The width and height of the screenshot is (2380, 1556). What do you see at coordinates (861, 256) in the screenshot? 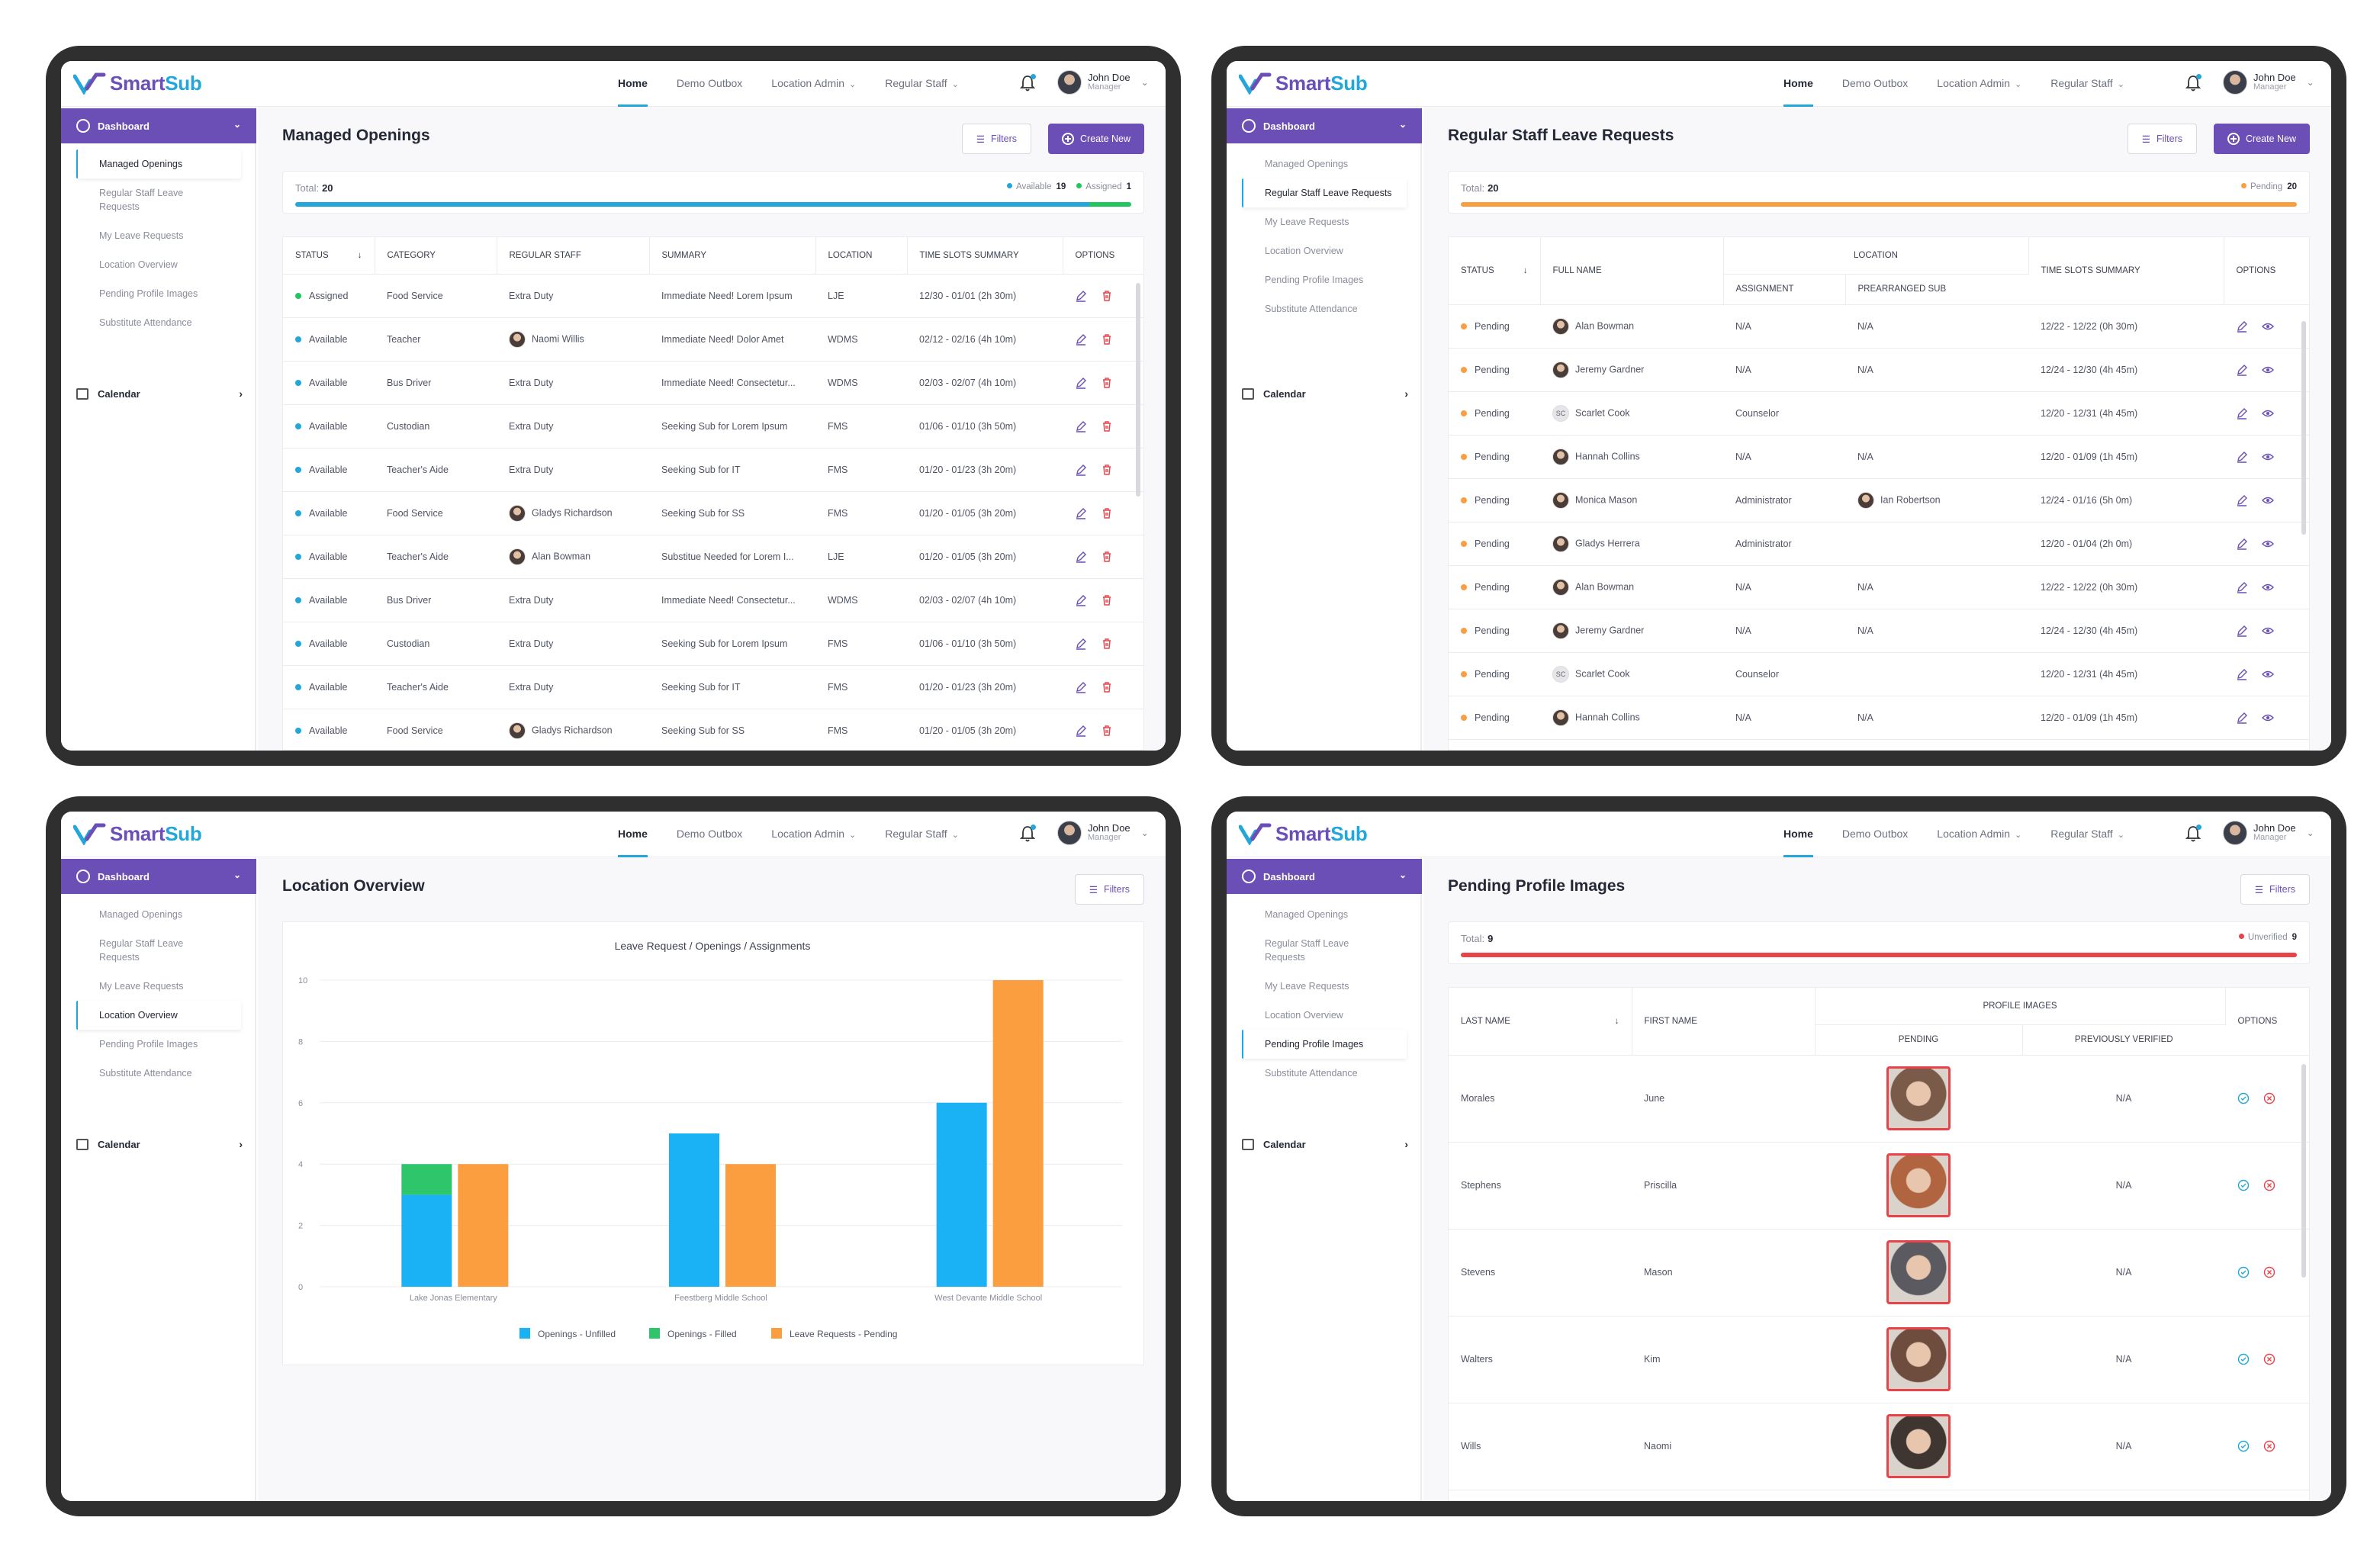
I see `col-location: Location` at bounding box center [861, 256].